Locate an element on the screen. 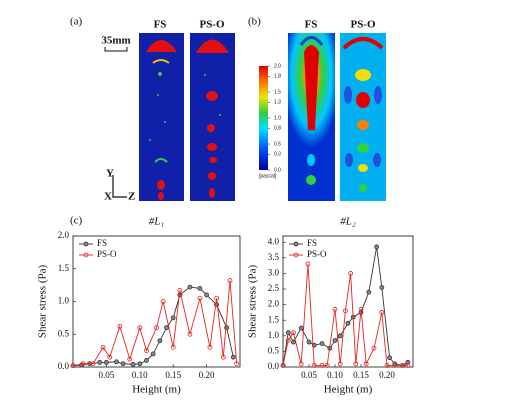 Image resolution: width=531 pixels, height=414 pixels. colorbar-unit: [pascal] is located at coordinates (268, 176).